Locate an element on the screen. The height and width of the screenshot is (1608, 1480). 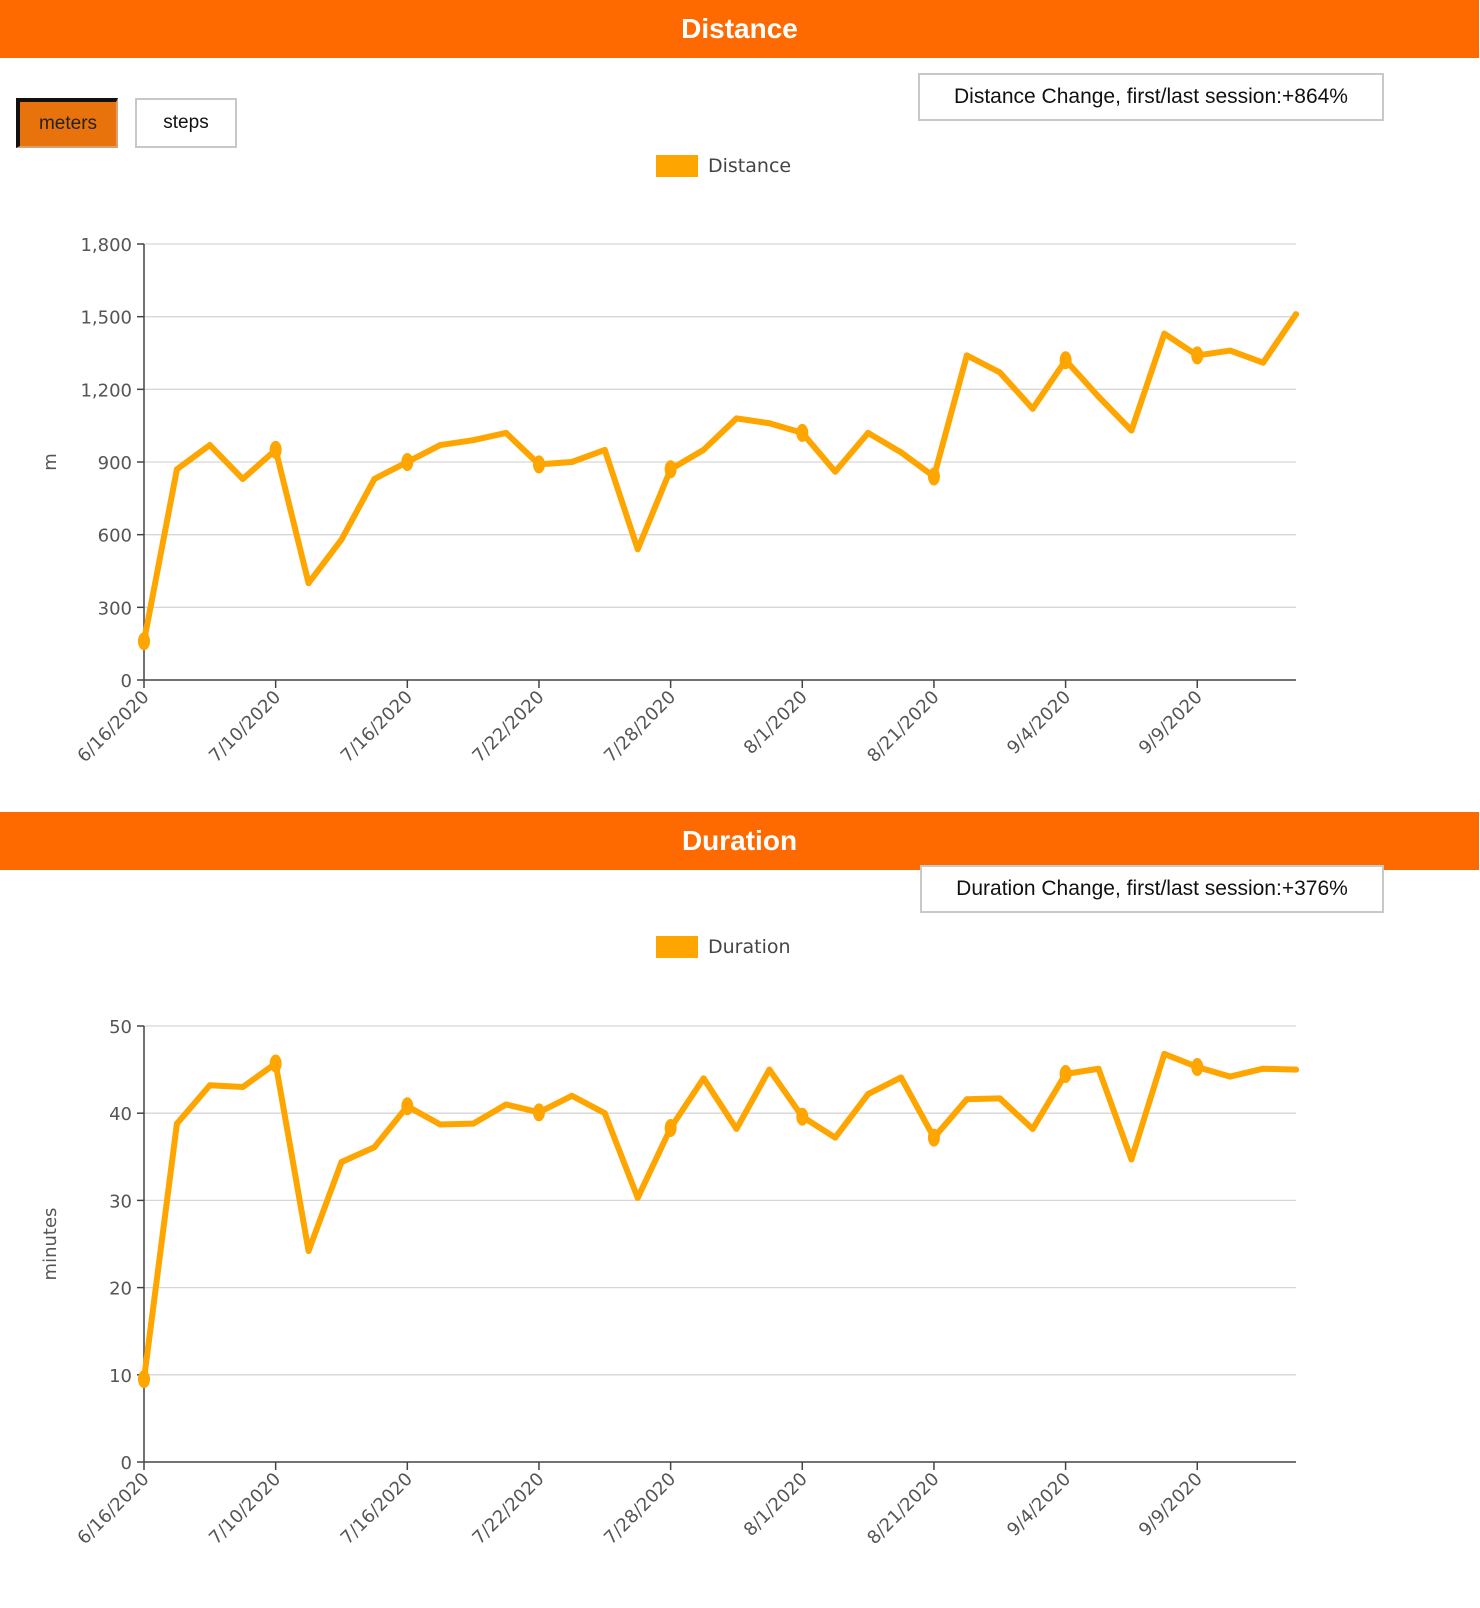
y-tick-label: 50 is located at coordinates (120, 1027).